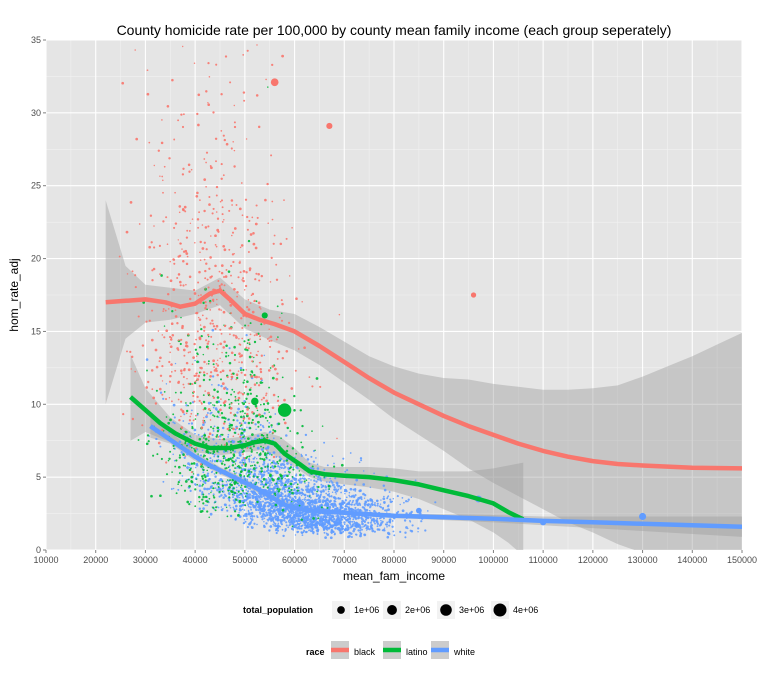 This screenshot has width=761, height=689. What do you see at coordinates (36, 40) in the screenshot?
I see `y-tick-label: 35` at bounding box center [36, 40].